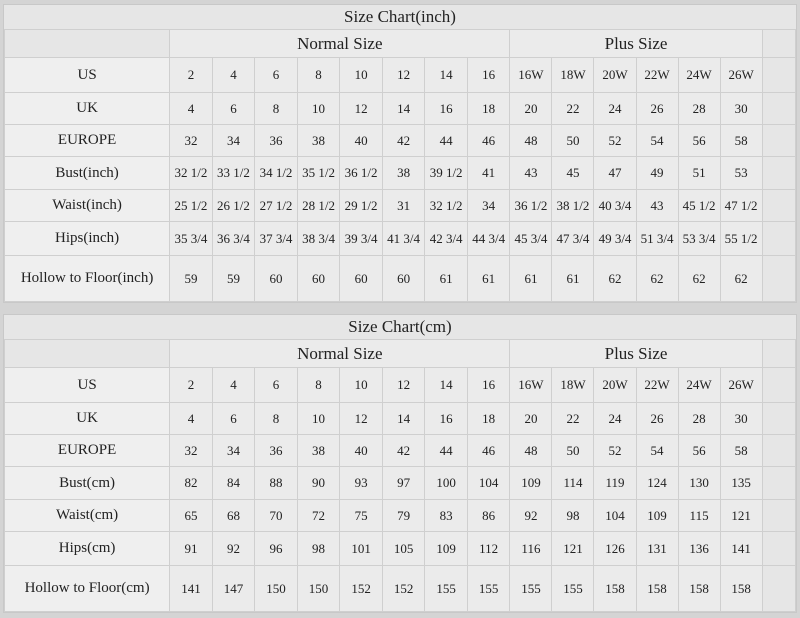  What do you see at coordinates (573, 450) in the screenshot?
I see `size-cell: 50` at bounding box center [573, 450].